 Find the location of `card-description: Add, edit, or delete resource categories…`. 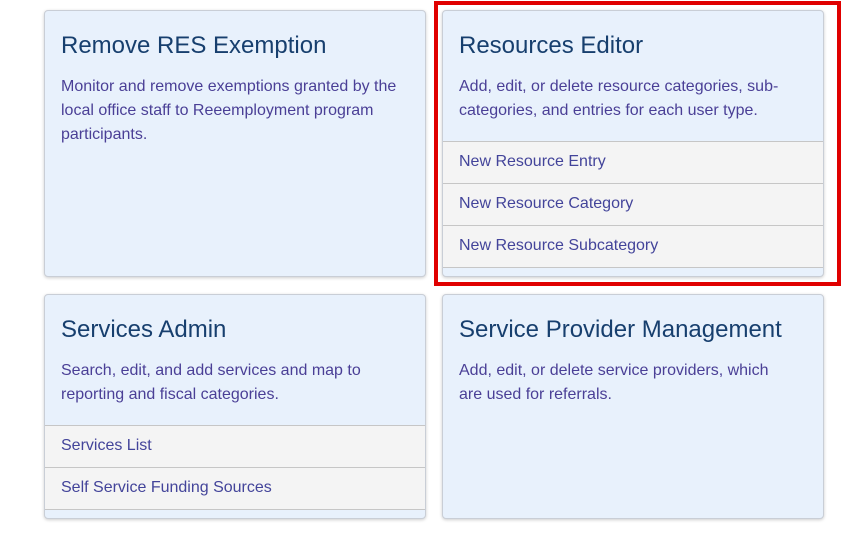

card-description: Add, edit, or delete resource categories… is located at coordinates (619, 98).